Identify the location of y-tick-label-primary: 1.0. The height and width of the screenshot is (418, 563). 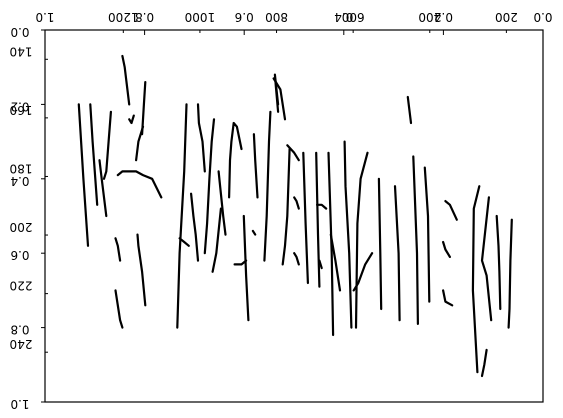
(19, 404).